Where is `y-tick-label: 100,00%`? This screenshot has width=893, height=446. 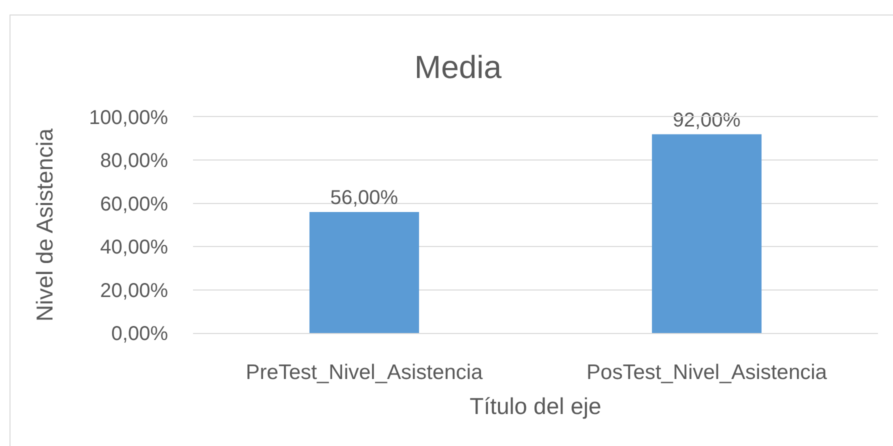
y-tick-label: 100,00% is located at coordinates (128, 118).